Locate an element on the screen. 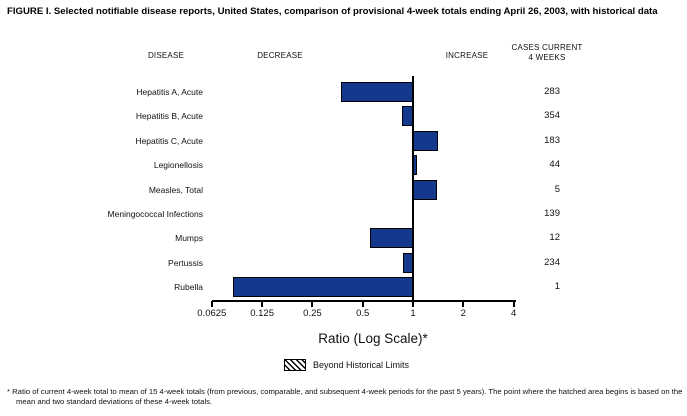  disease-label: Rubella is located at coordinates (188, 287).